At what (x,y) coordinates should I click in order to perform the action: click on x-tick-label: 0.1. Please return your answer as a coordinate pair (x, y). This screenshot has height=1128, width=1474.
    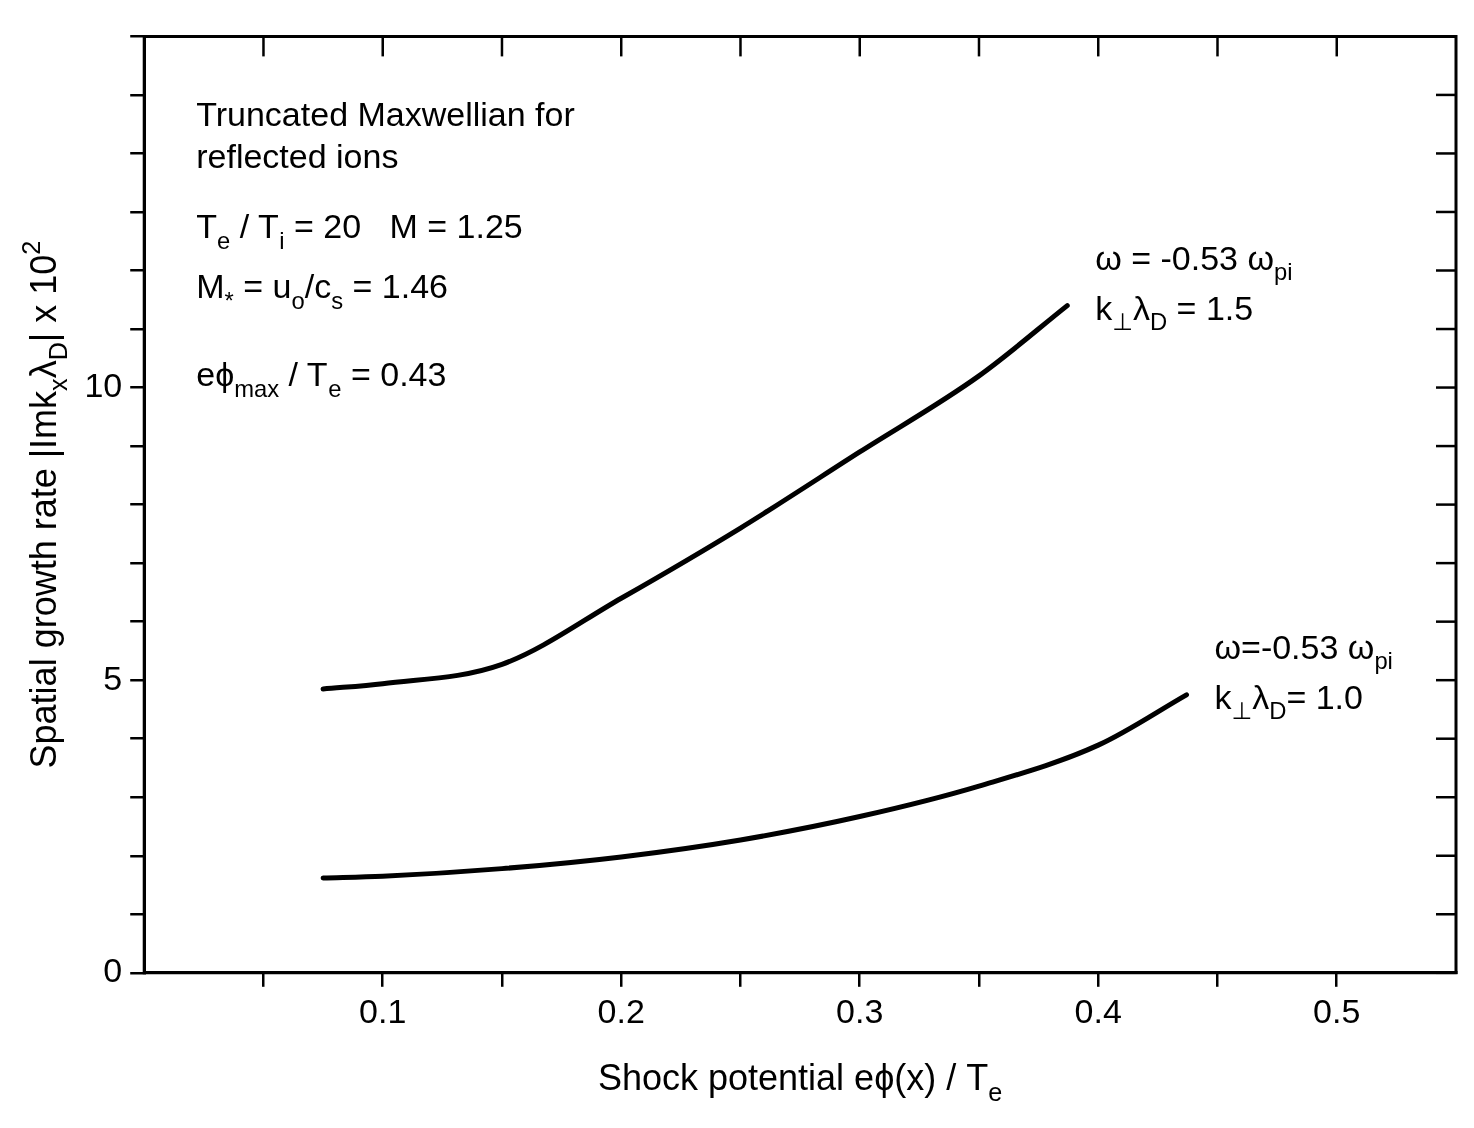
    Looking at the image, I should click on (383, 1010).